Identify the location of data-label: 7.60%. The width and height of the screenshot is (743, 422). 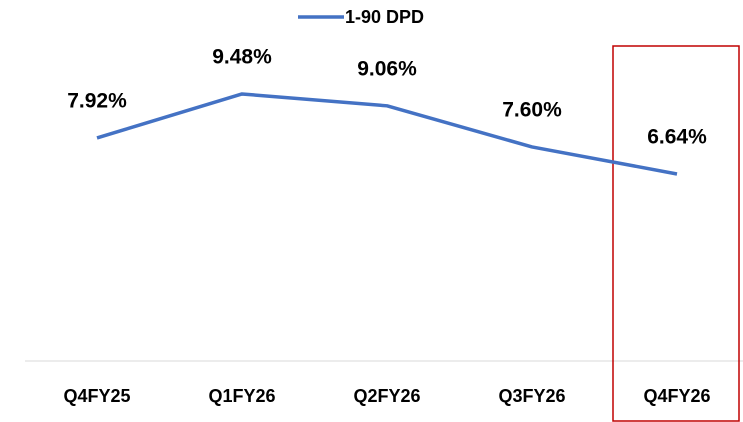
(532, 109).